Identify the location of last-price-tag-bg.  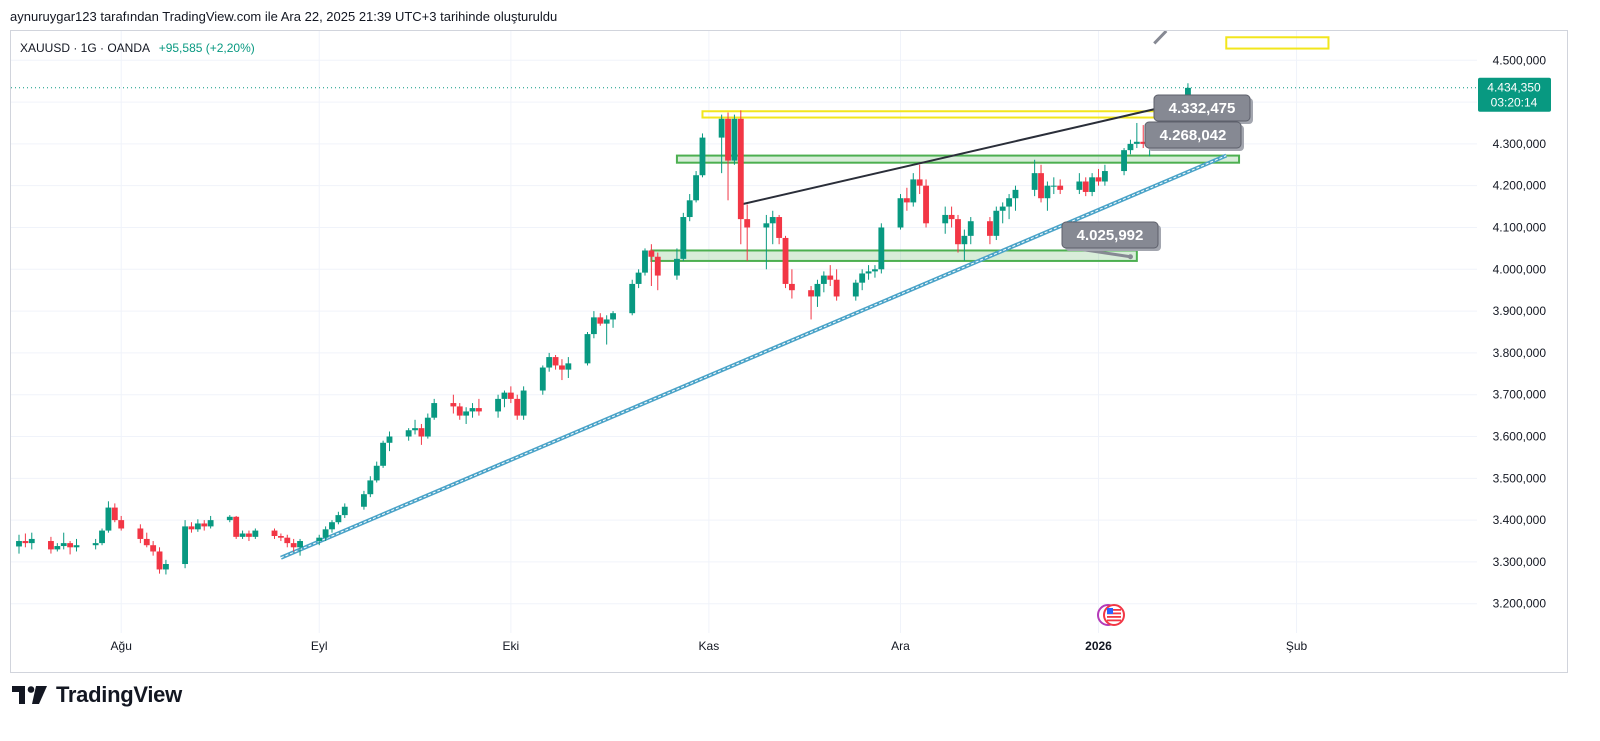
(1514, 94).